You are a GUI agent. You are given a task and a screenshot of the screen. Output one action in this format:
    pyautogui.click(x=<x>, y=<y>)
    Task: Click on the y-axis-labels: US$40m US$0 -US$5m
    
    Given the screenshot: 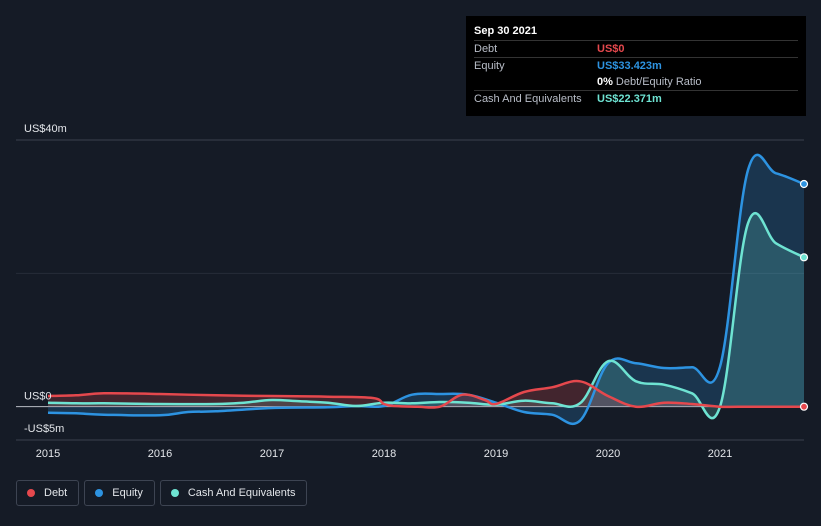 What is the action you would take?
    pyautogui.click(x=45, y=279)
    